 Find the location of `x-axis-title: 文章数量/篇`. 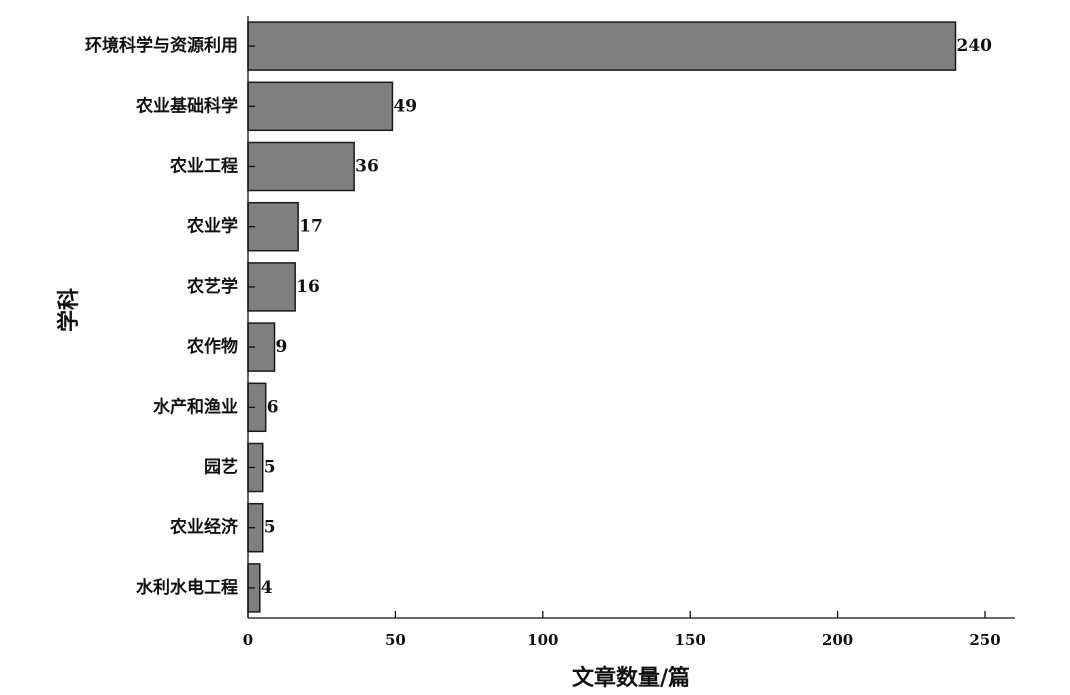

x-axis-title: 文章数量/篇 is located at coordinates (631, 678).